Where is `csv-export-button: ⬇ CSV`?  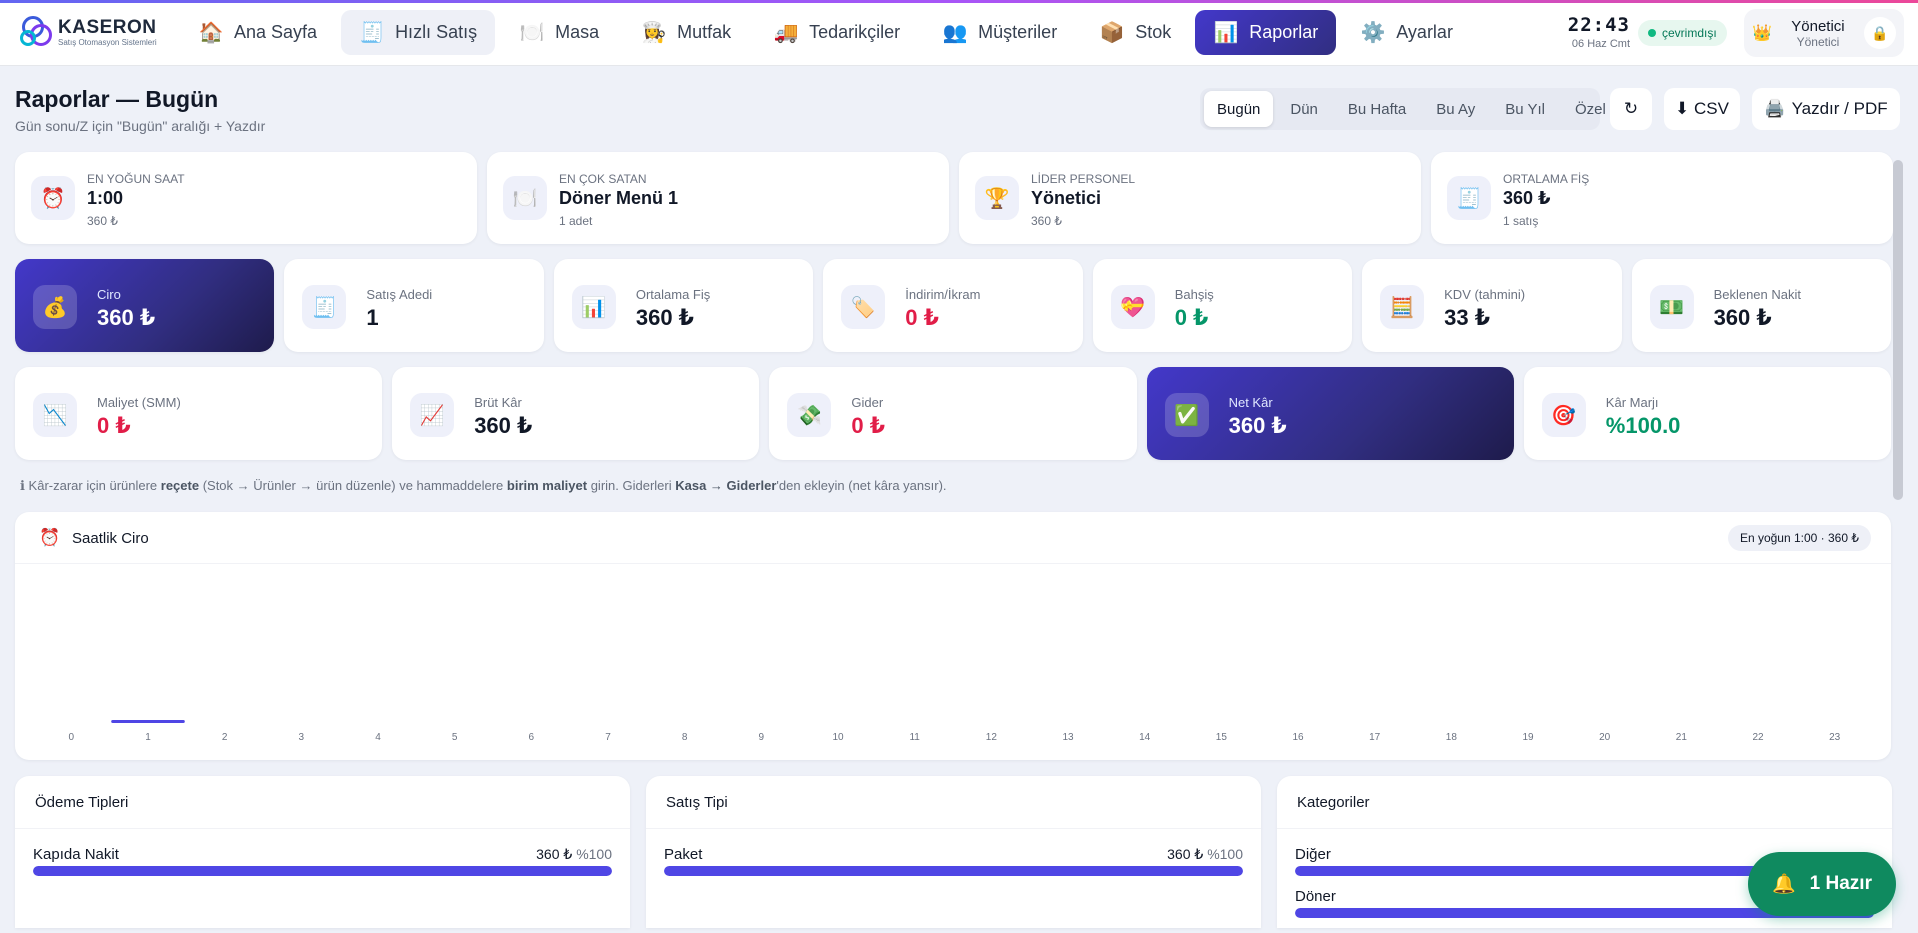 csv-export-button: ⬇ CSV is located at coordinates (1702, 109).